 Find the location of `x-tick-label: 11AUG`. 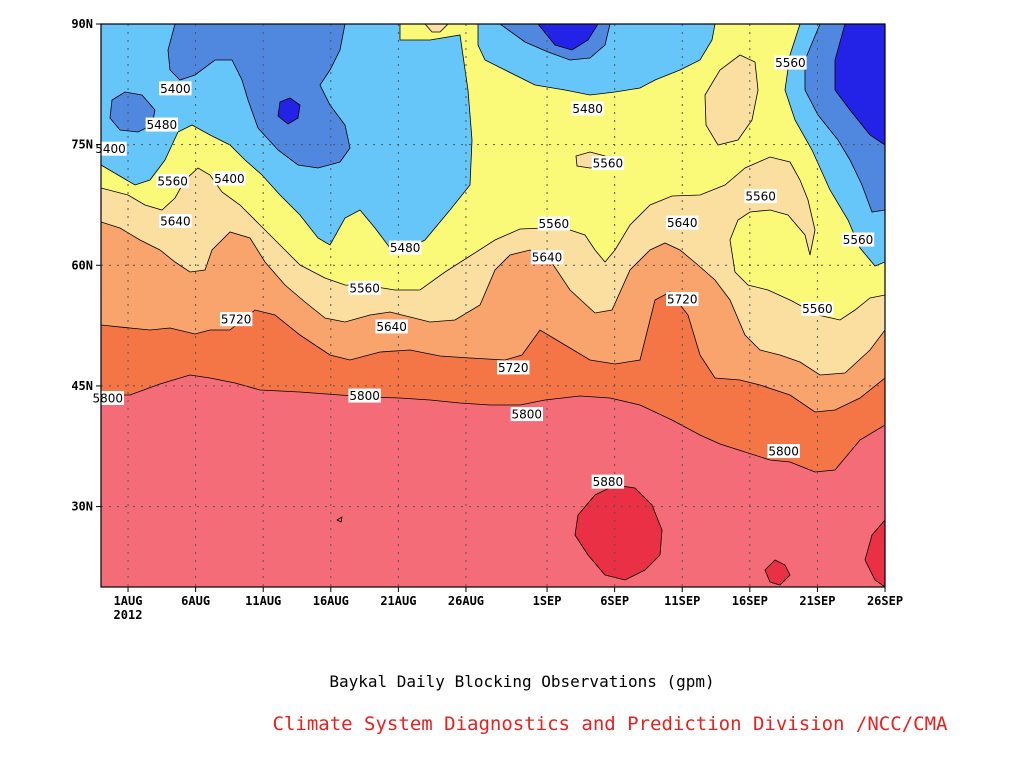

x-tick-label: 11AUG is located at coordinates (263, 601).